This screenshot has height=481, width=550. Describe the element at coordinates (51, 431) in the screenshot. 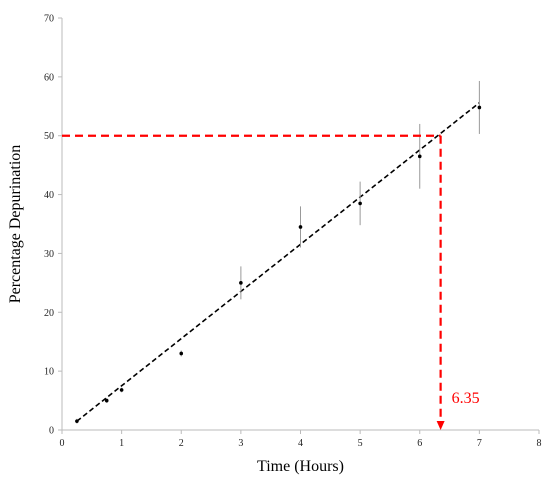

I see `y-tick-label: 0` at that location.